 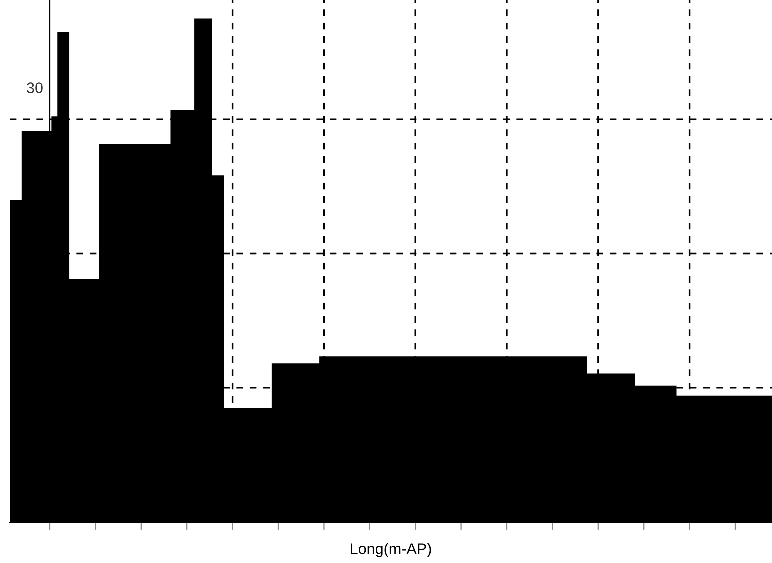 What do you see at coordinates (35, 88) in the screenshot?
I see `annotation: 30` at bounding box center [35, 88].